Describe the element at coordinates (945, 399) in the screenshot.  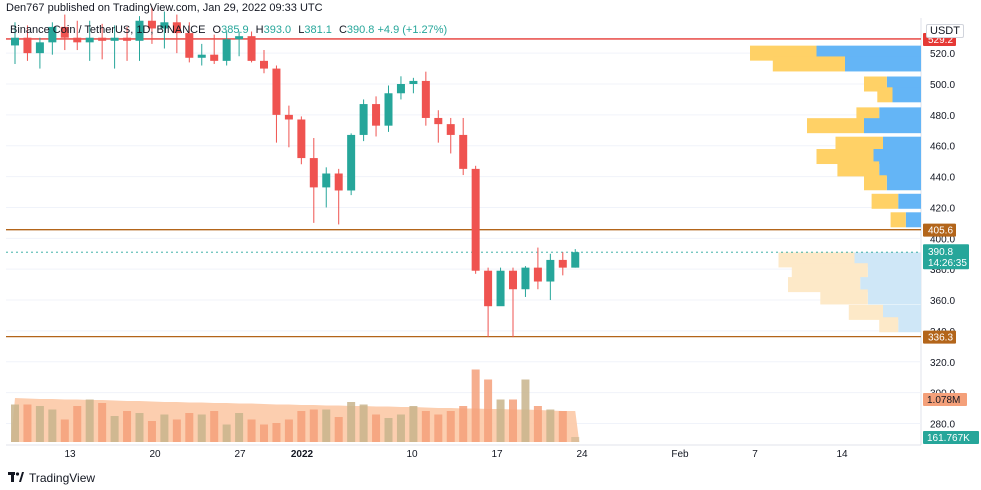
I see `volume-axis-tag` at that location.